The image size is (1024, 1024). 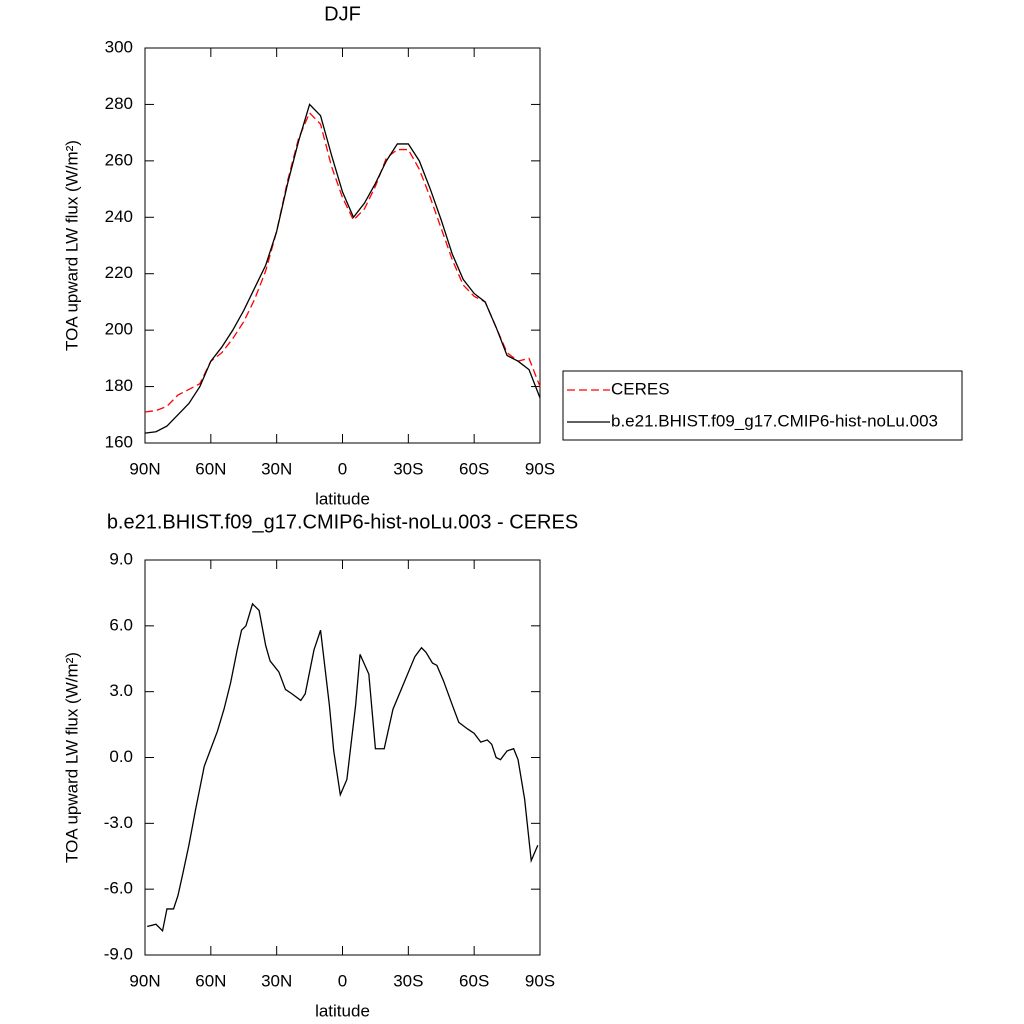 I want to click on y-tick-label: -6.0, so click(x=118, y=888).